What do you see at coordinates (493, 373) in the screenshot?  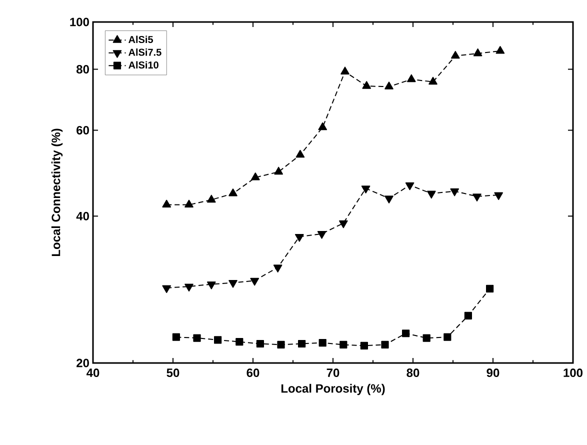 I see `x-tick-label: 90` at bounding box center [493, 373].